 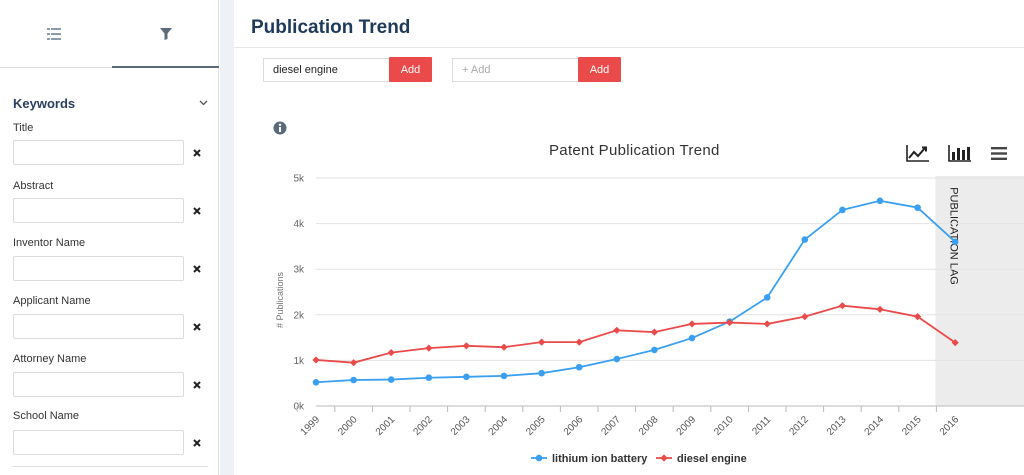 I want to click on y-tick-label: 4k, so click(x=299, y=224).